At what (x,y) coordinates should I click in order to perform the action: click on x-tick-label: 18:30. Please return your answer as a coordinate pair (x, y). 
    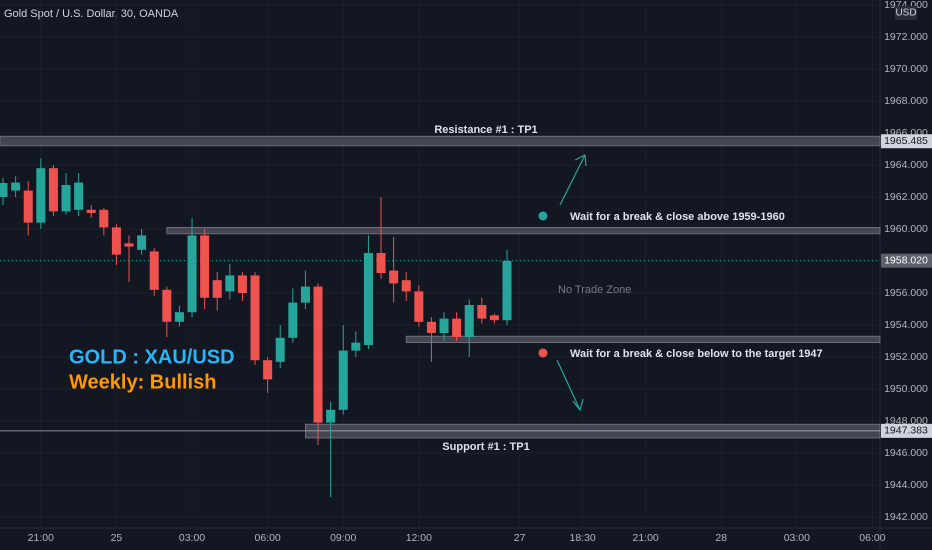
    Looking at the image, I should click on (582, 538).